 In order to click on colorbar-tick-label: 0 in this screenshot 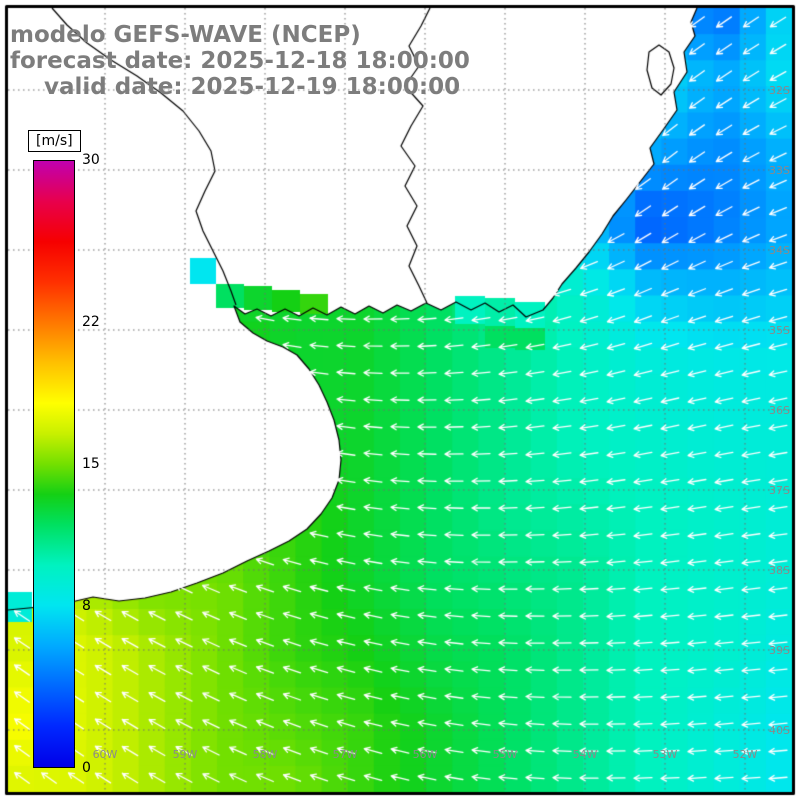, I will do `click(86, 768)`.